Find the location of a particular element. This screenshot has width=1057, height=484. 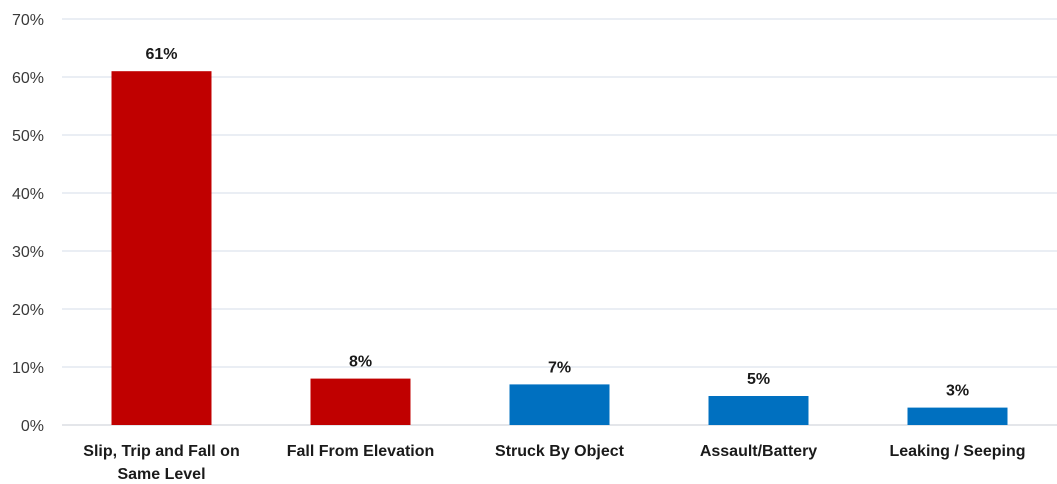

category-label: Fall From Elevation is located at coordinates (361, 451).